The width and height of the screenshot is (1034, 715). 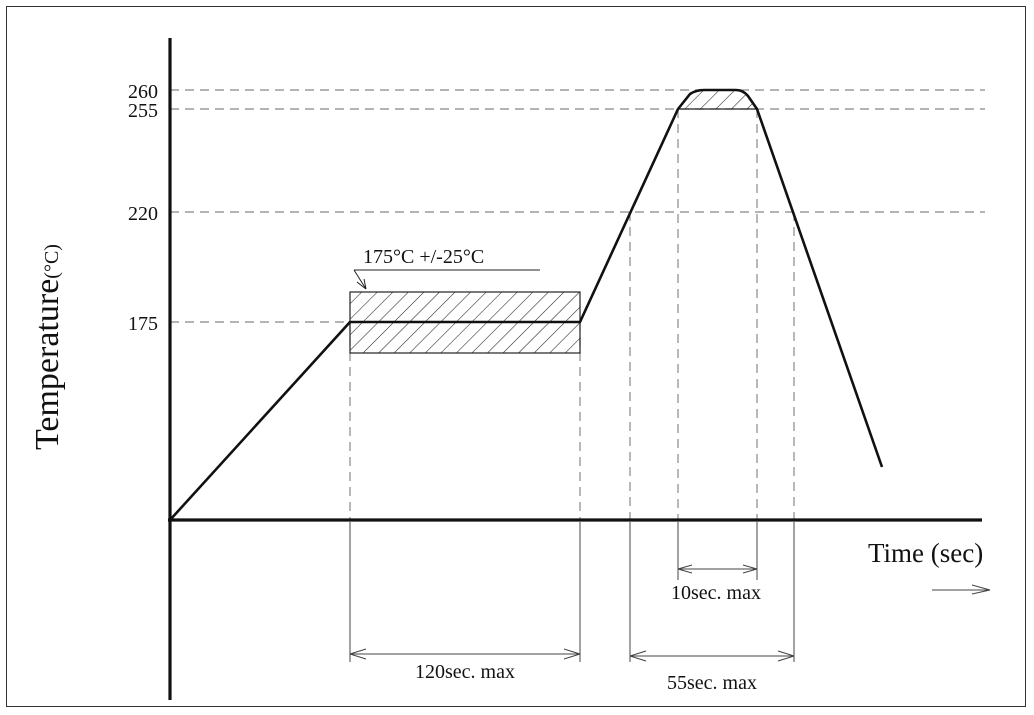 I want to click on soak-band-label: 175°C +/-25°C, so click(x=423, y=257).